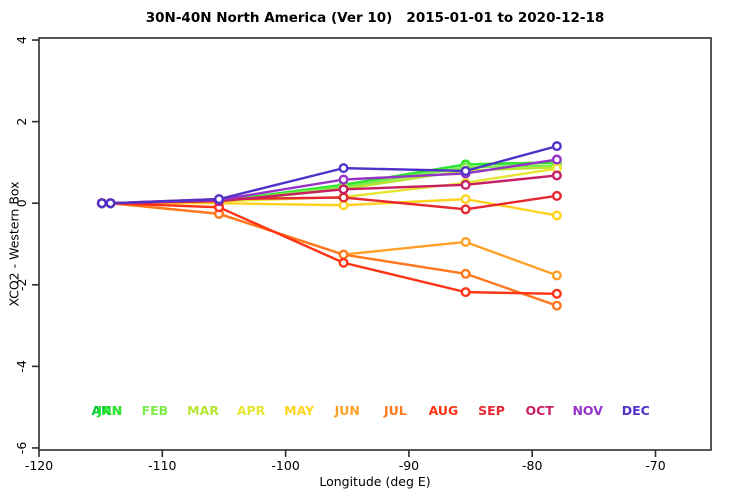 This screenshot has width=750, height=500. Describe the element at coordinates (444, 410) in the screenshot. I see `legend-label-aug: AUG` at that location.